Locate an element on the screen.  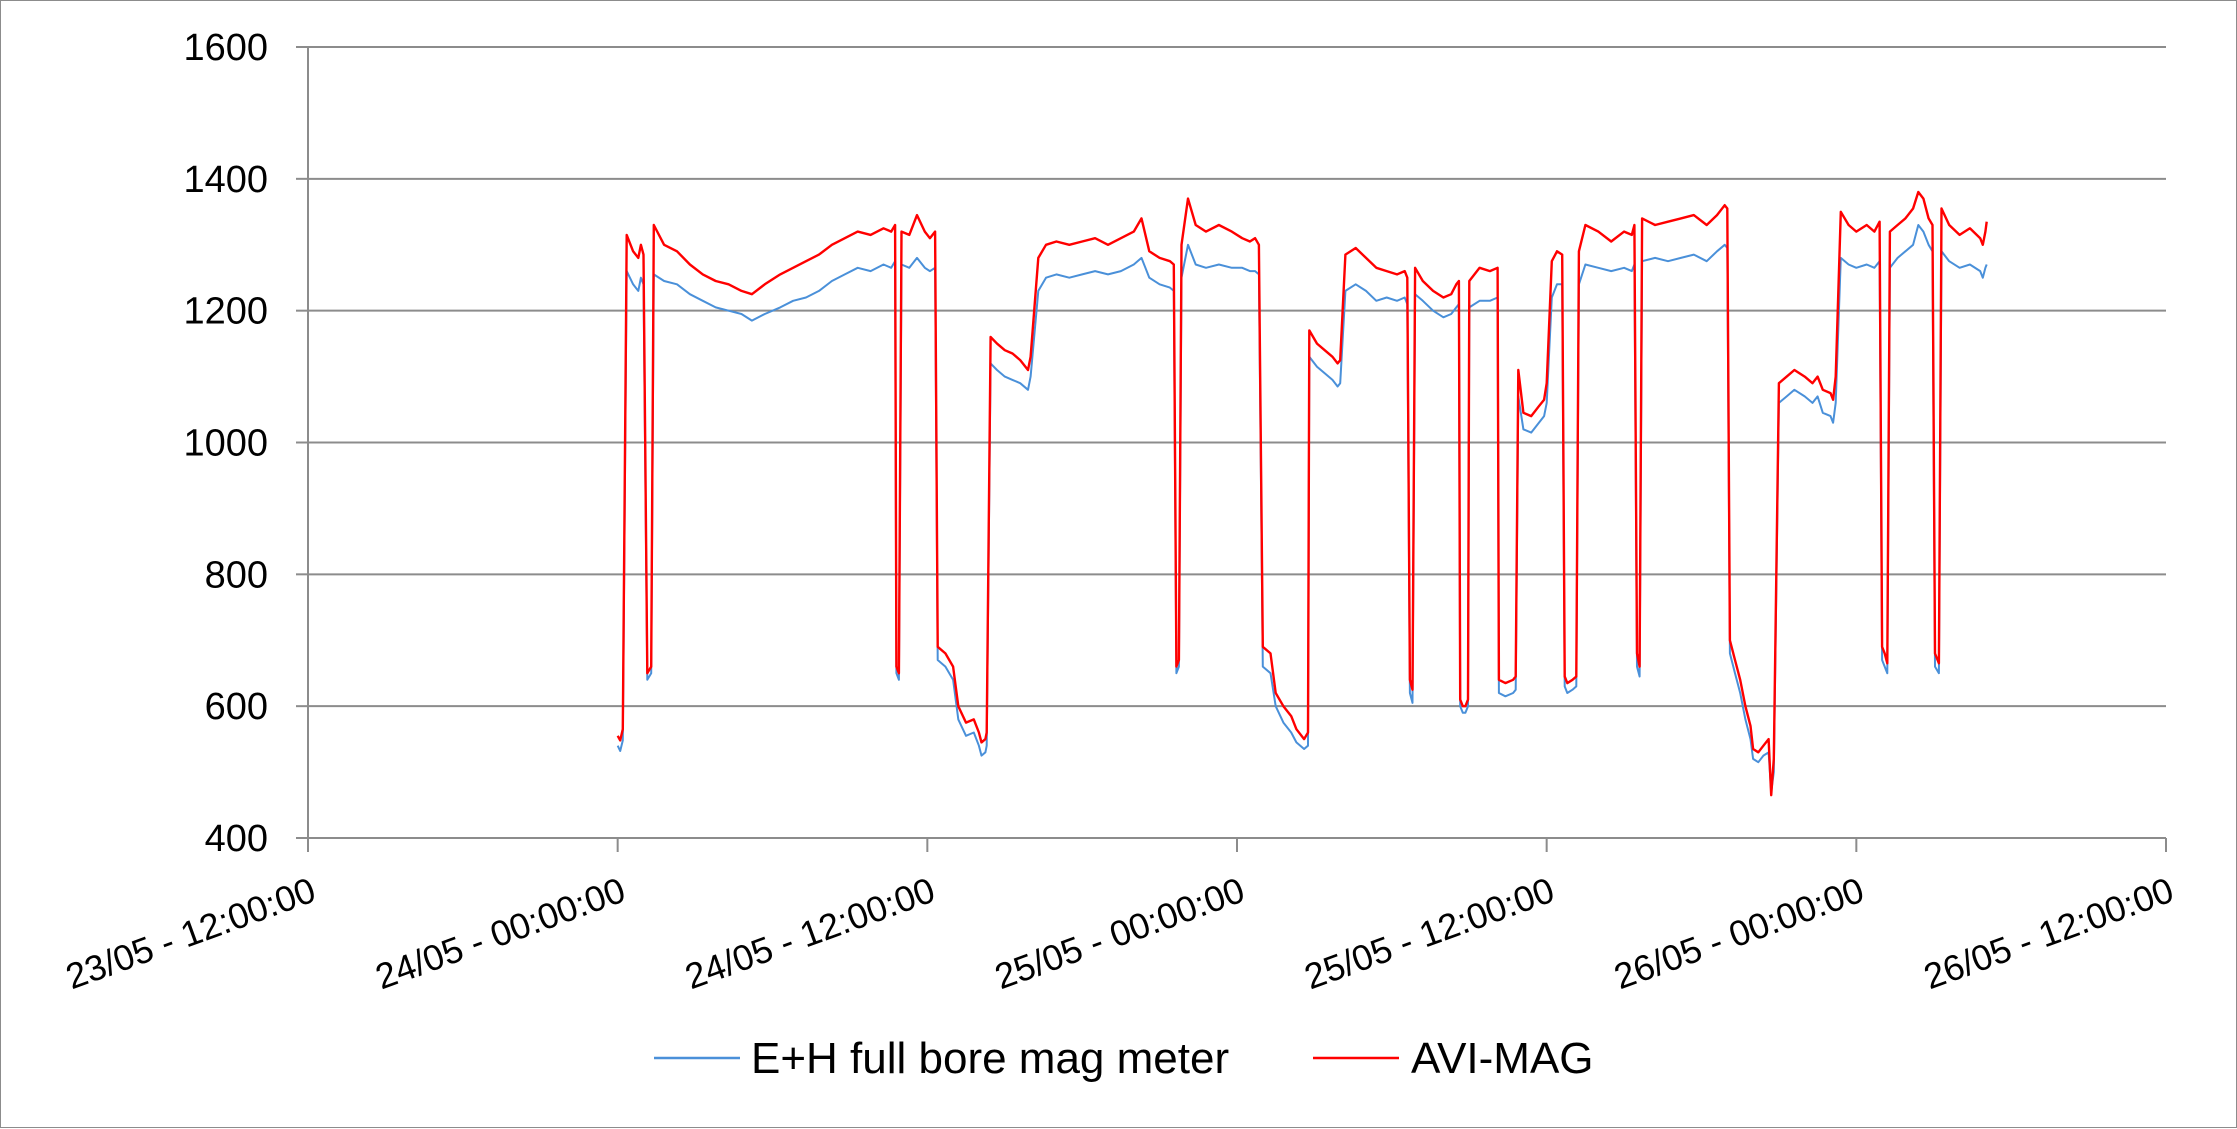
x-tick-label: 26/05 - 12:00:00 is located at coordinates (2048, 933).